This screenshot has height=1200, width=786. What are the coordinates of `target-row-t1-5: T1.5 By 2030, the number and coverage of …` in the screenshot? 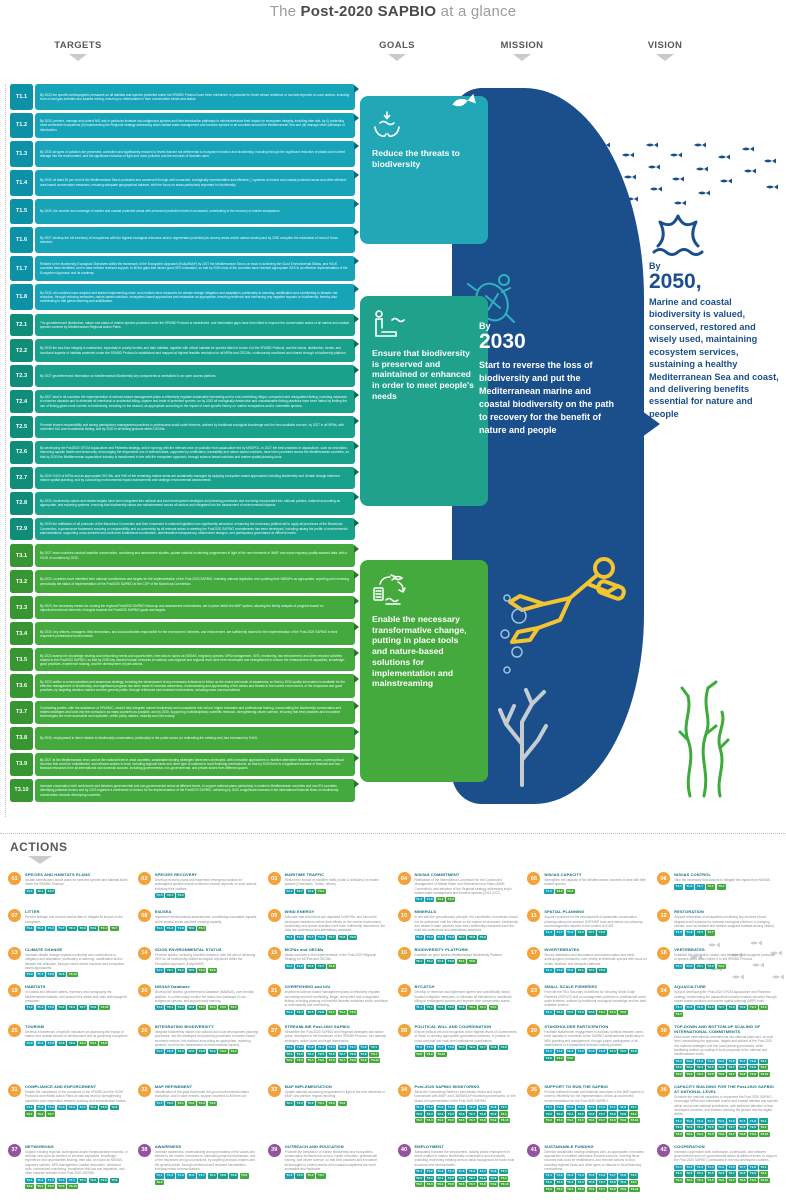 It's located at (184, 211).